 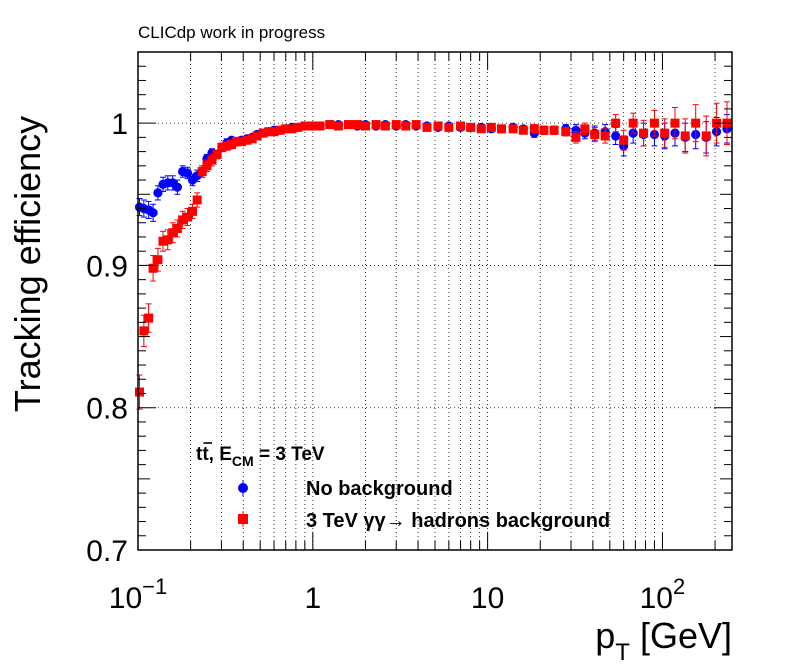 I want to click on legend-title-tbar: t, so click(x=205, y=454).